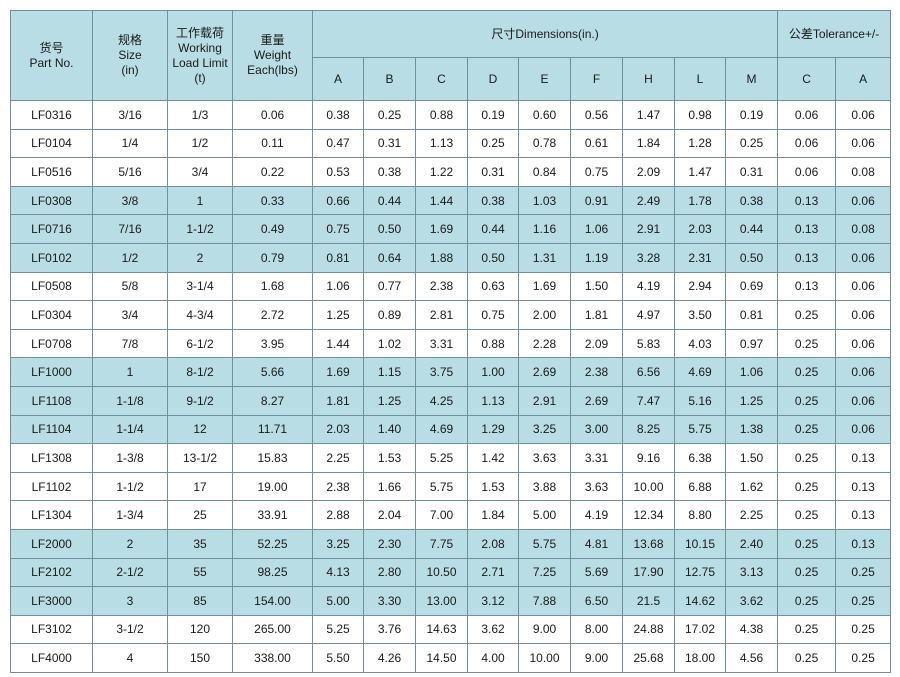 The height and width of the screenshot is (677, 900). Describe the element at coordinates (200, 47) in the screenshot. I see `header-wll-en-1: Working` at that location.